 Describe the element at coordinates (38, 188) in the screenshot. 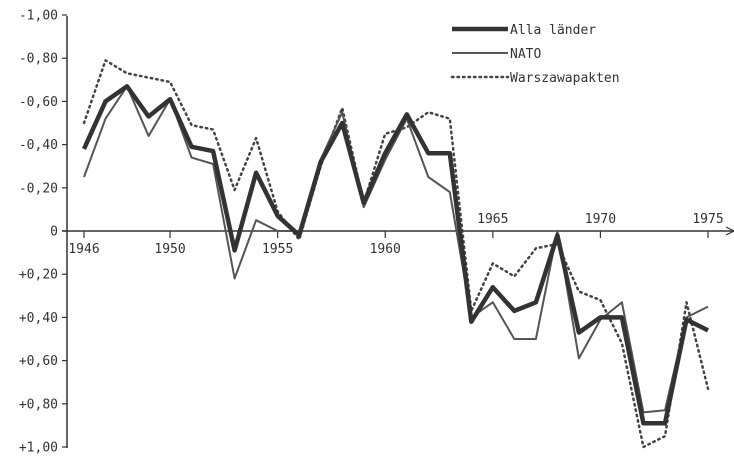

I see `y-tick-label: -0,20` at that location.